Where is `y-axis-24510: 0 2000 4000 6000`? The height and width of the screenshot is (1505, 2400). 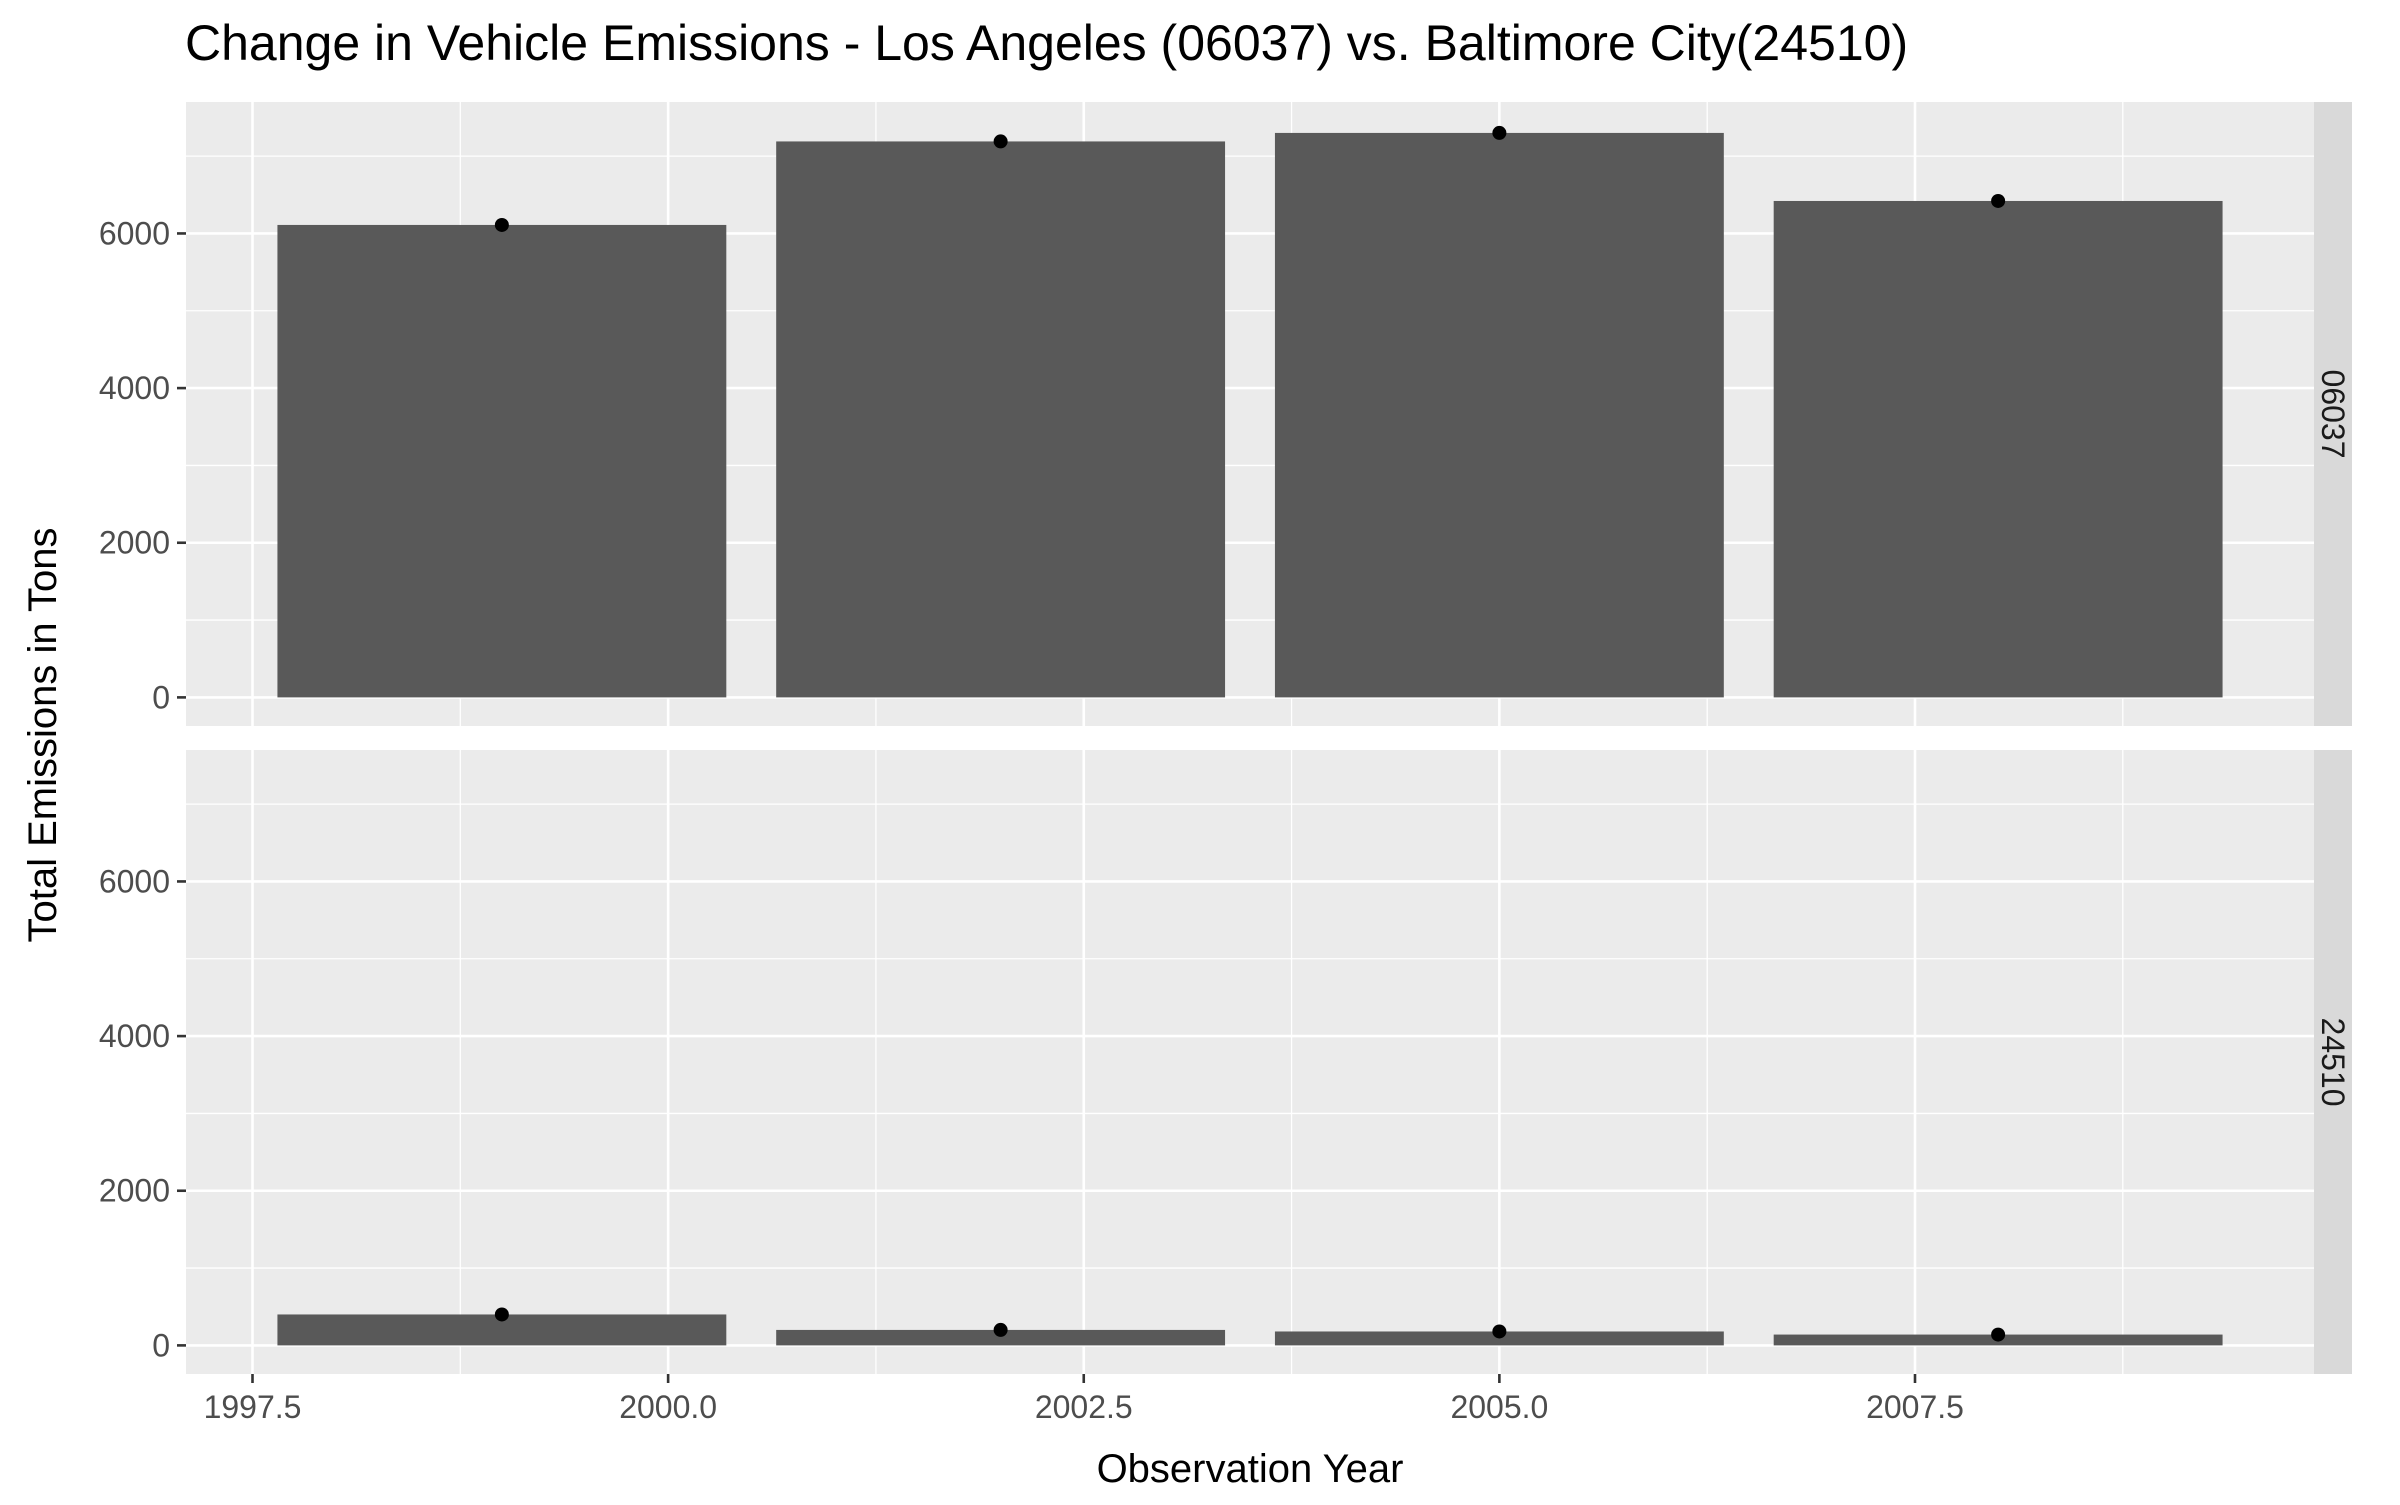
y-axis-24510: 0 2000 4000 6000 is located at coordinates (142, 1113).